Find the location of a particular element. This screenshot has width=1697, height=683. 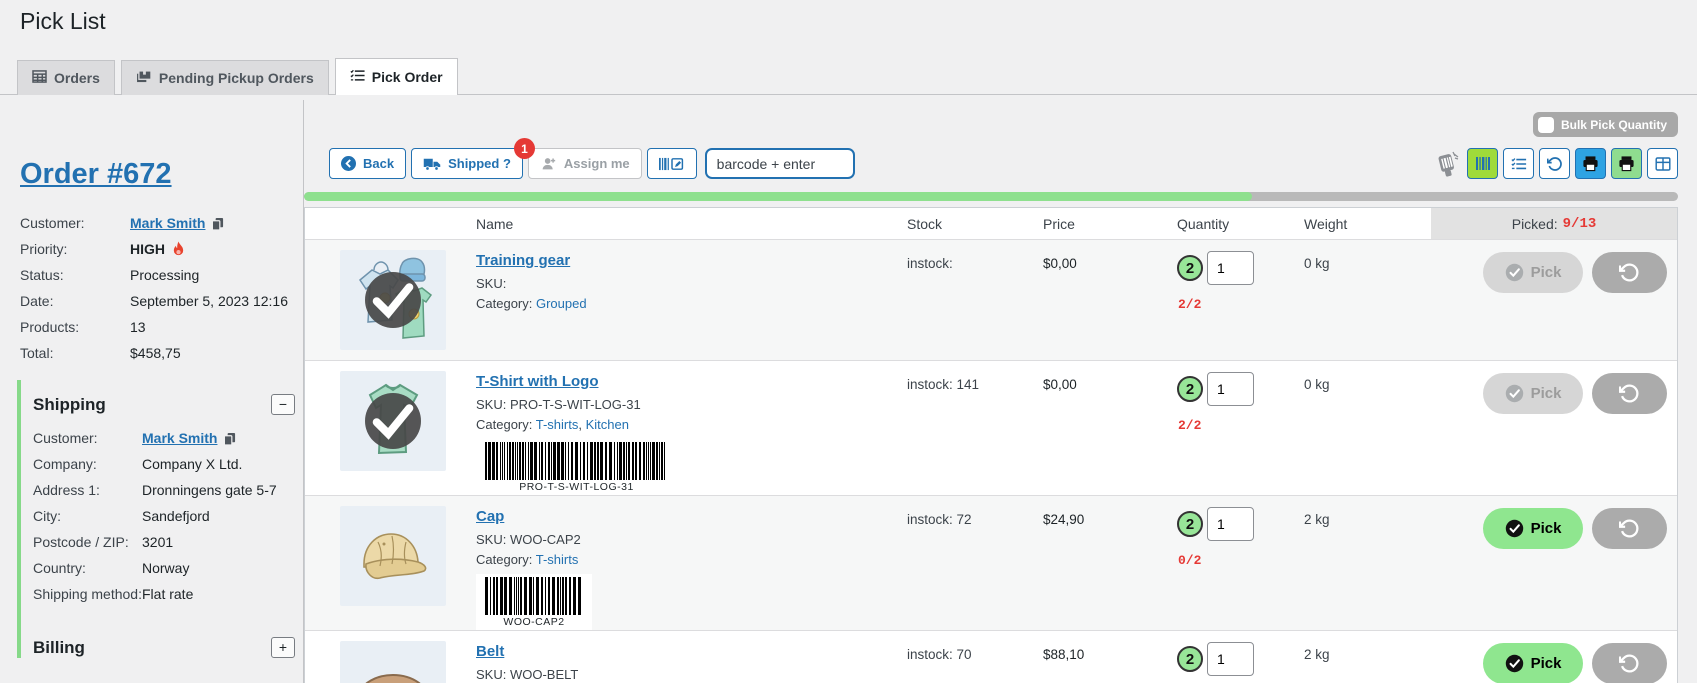

grid-icon is located at coordinates (1662, 163).